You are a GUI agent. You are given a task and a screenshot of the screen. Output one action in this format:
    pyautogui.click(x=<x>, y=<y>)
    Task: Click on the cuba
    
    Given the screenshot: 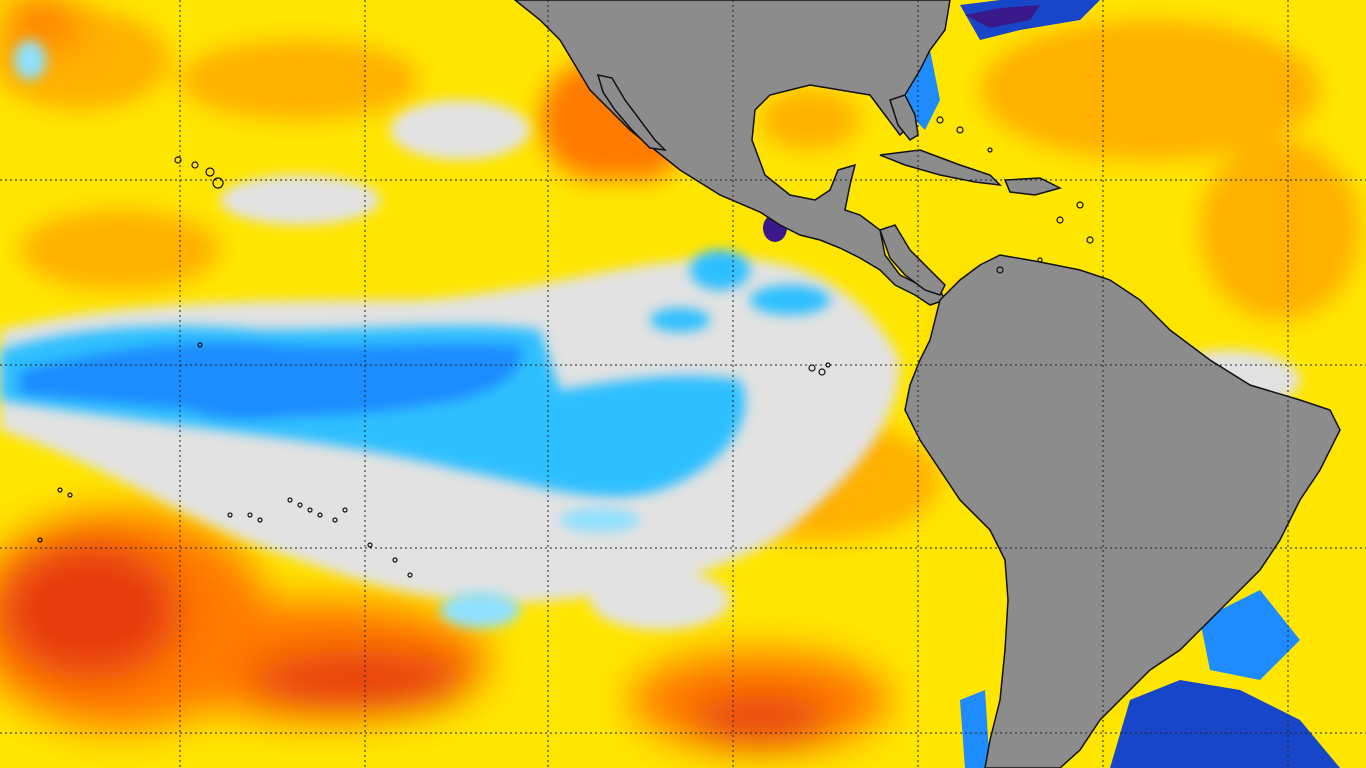 What is the action you would take?
    pyautogui.click(x=941, y=168)
    